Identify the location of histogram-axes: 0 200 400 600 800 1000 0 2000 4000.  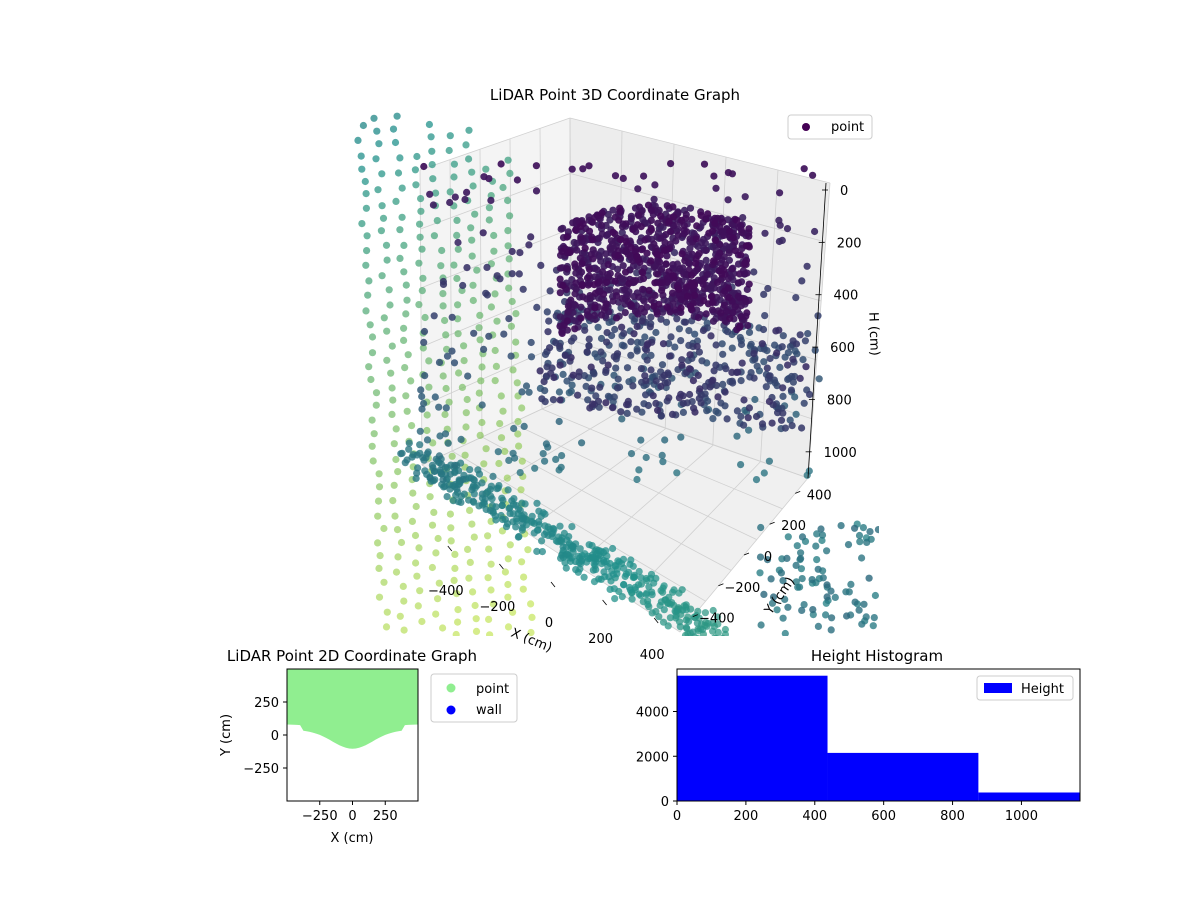
(837, 765).